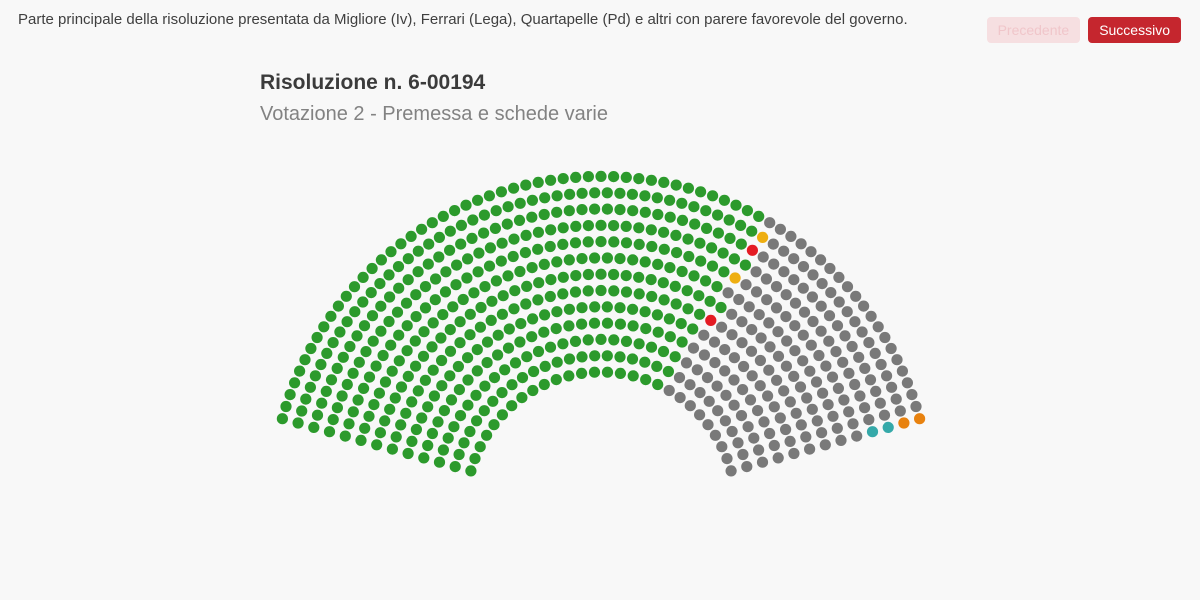  I want to click on previous-button: Precedente, so click(1033, 30).